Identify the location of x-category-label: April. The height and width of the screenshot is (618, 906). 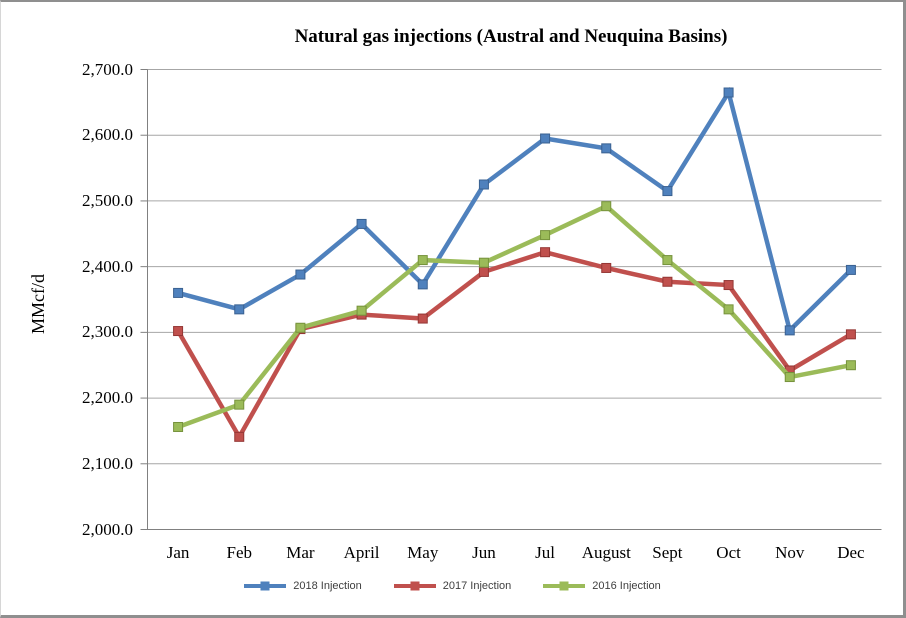
(361, 552).